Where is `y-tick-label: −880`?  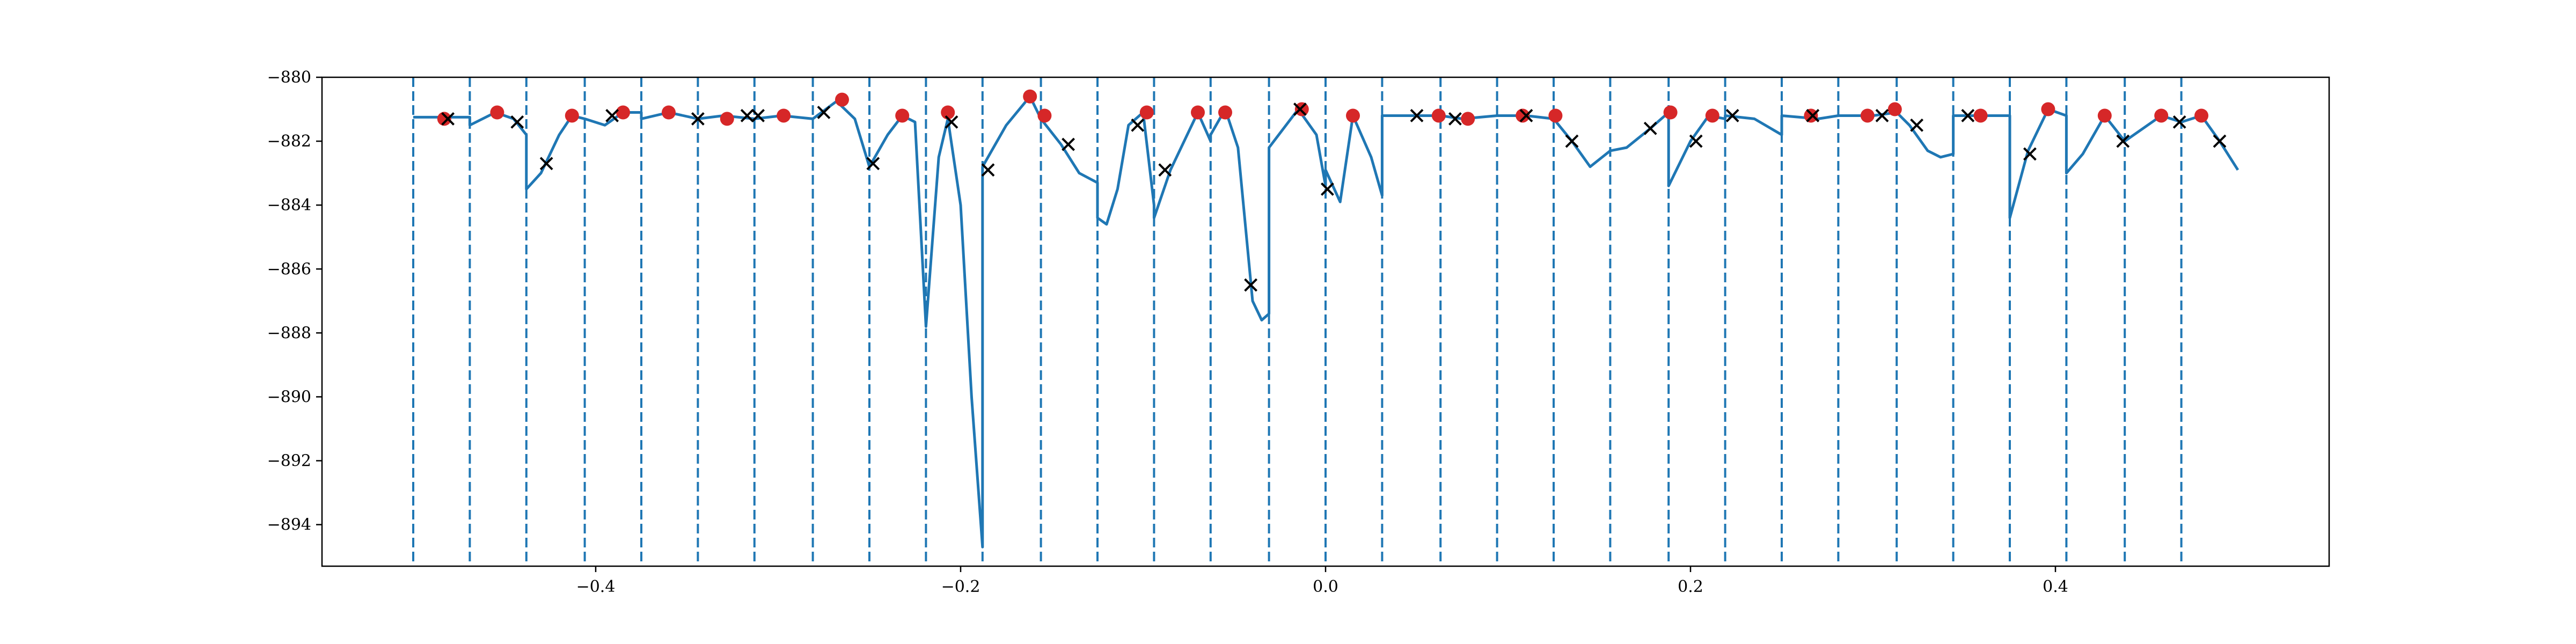 y-tick-label: −880 is located at coordinates (289, 77).